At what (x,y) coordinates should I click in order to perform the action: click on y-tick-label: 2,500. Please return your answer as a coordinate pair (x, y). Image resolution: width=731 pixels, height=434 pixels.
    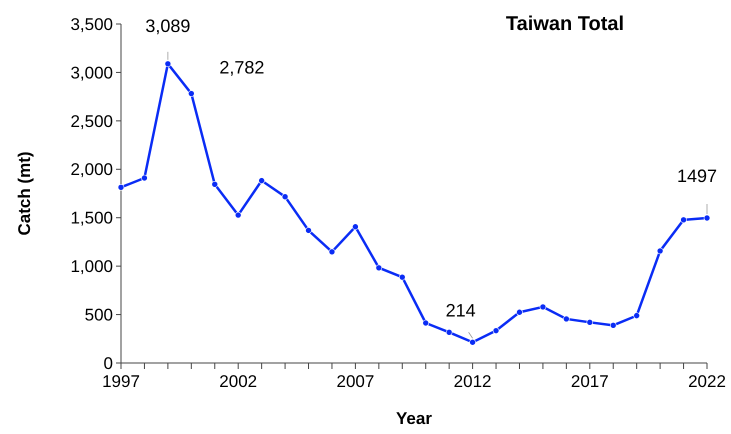
    Looking at the image, I should click on (91, 121).